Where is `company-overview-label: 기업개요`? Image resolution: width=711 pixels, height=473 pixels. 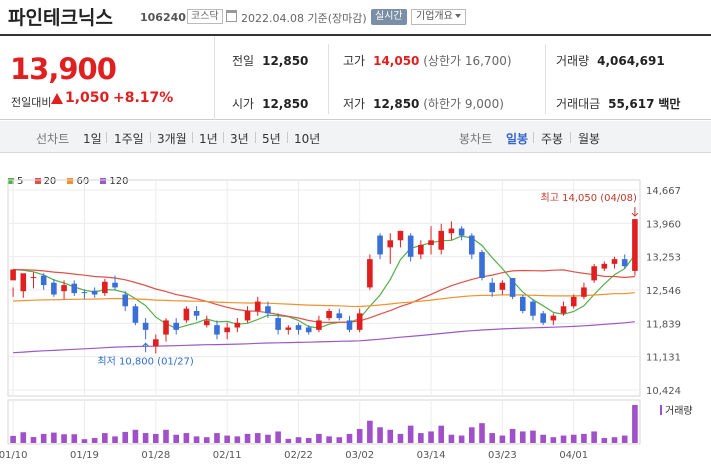
company-overview-label: 기업개요 is located at coordinates (434, 16).